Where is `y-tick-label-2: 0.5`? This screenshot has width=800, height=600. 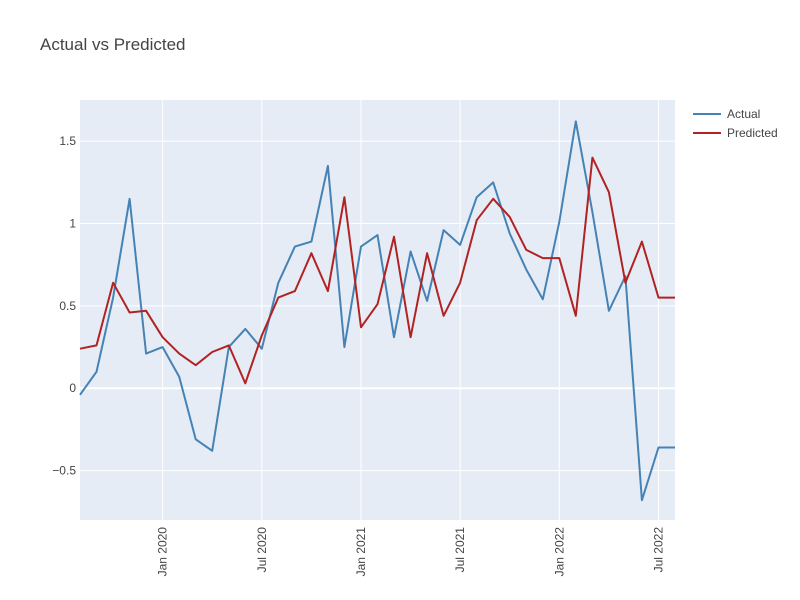
y-tick-label-2: 0.5 is located at coordinates (67, 306).